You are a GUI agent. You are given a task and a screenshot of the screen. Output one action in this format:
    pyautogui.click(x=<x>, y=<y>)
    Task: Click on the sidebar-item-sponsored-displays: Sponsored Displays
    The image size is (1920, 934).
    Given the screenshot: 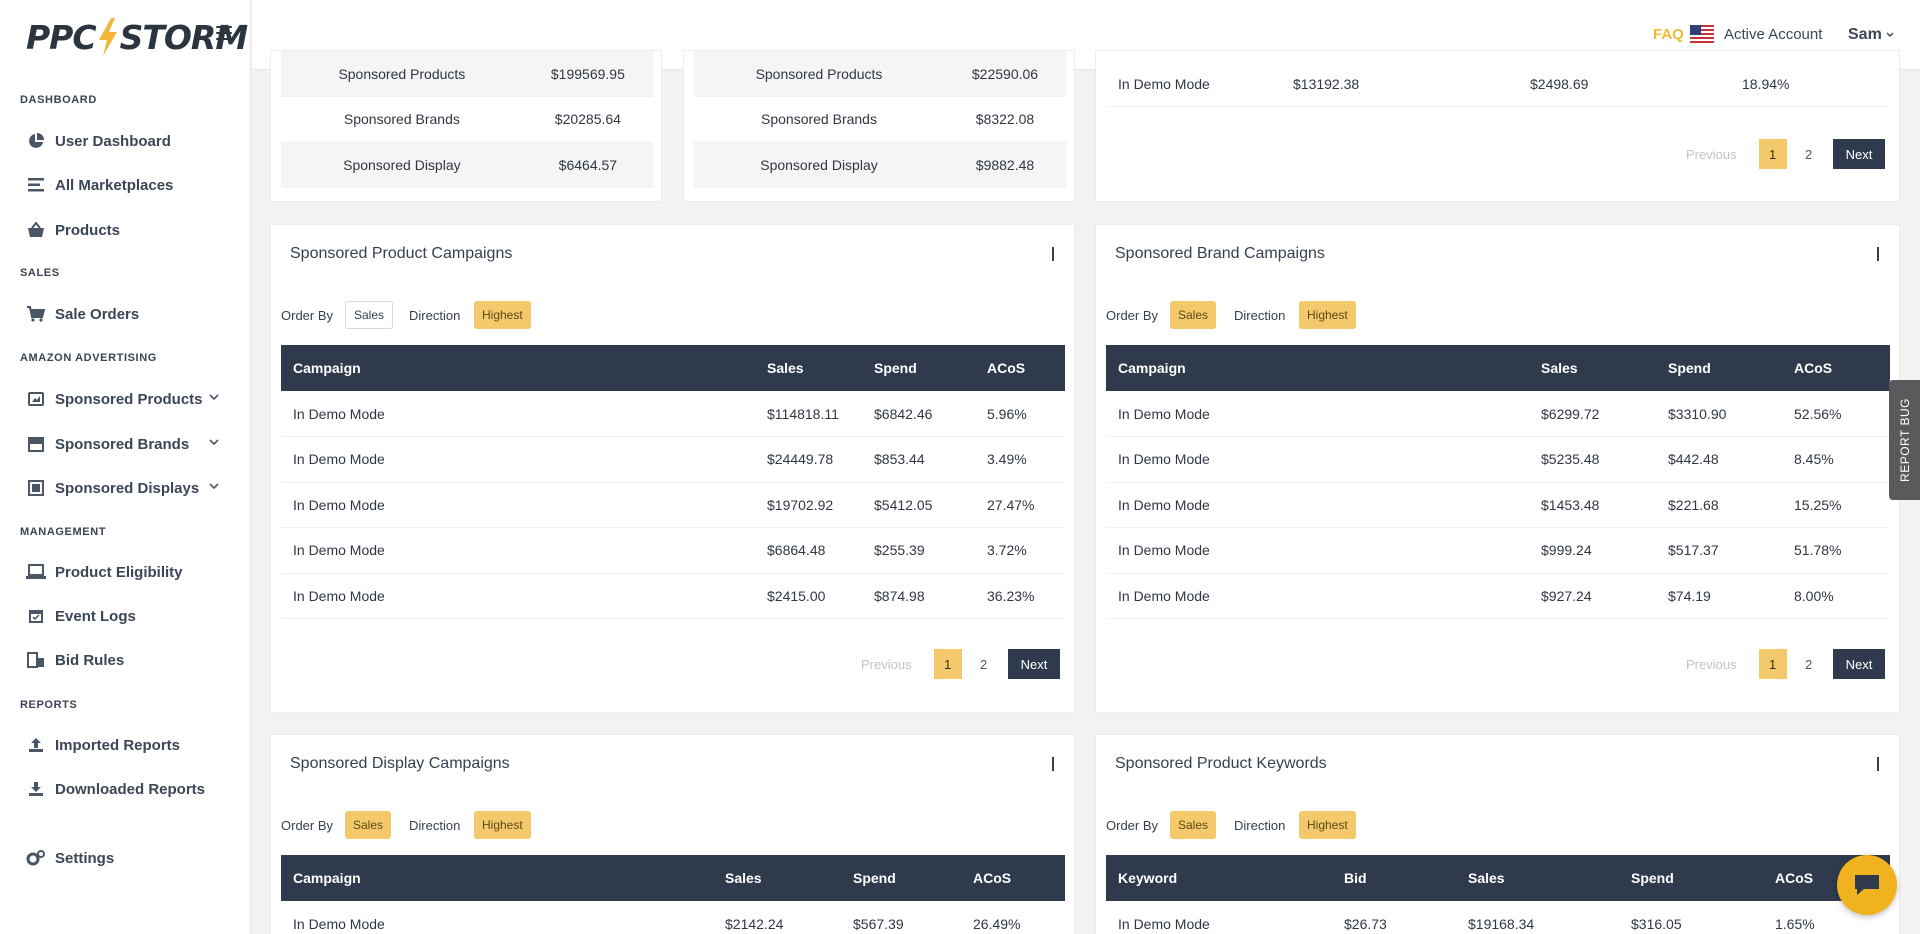 What is the action you would take?
    pyautogui.click(x=126, y=488)
    